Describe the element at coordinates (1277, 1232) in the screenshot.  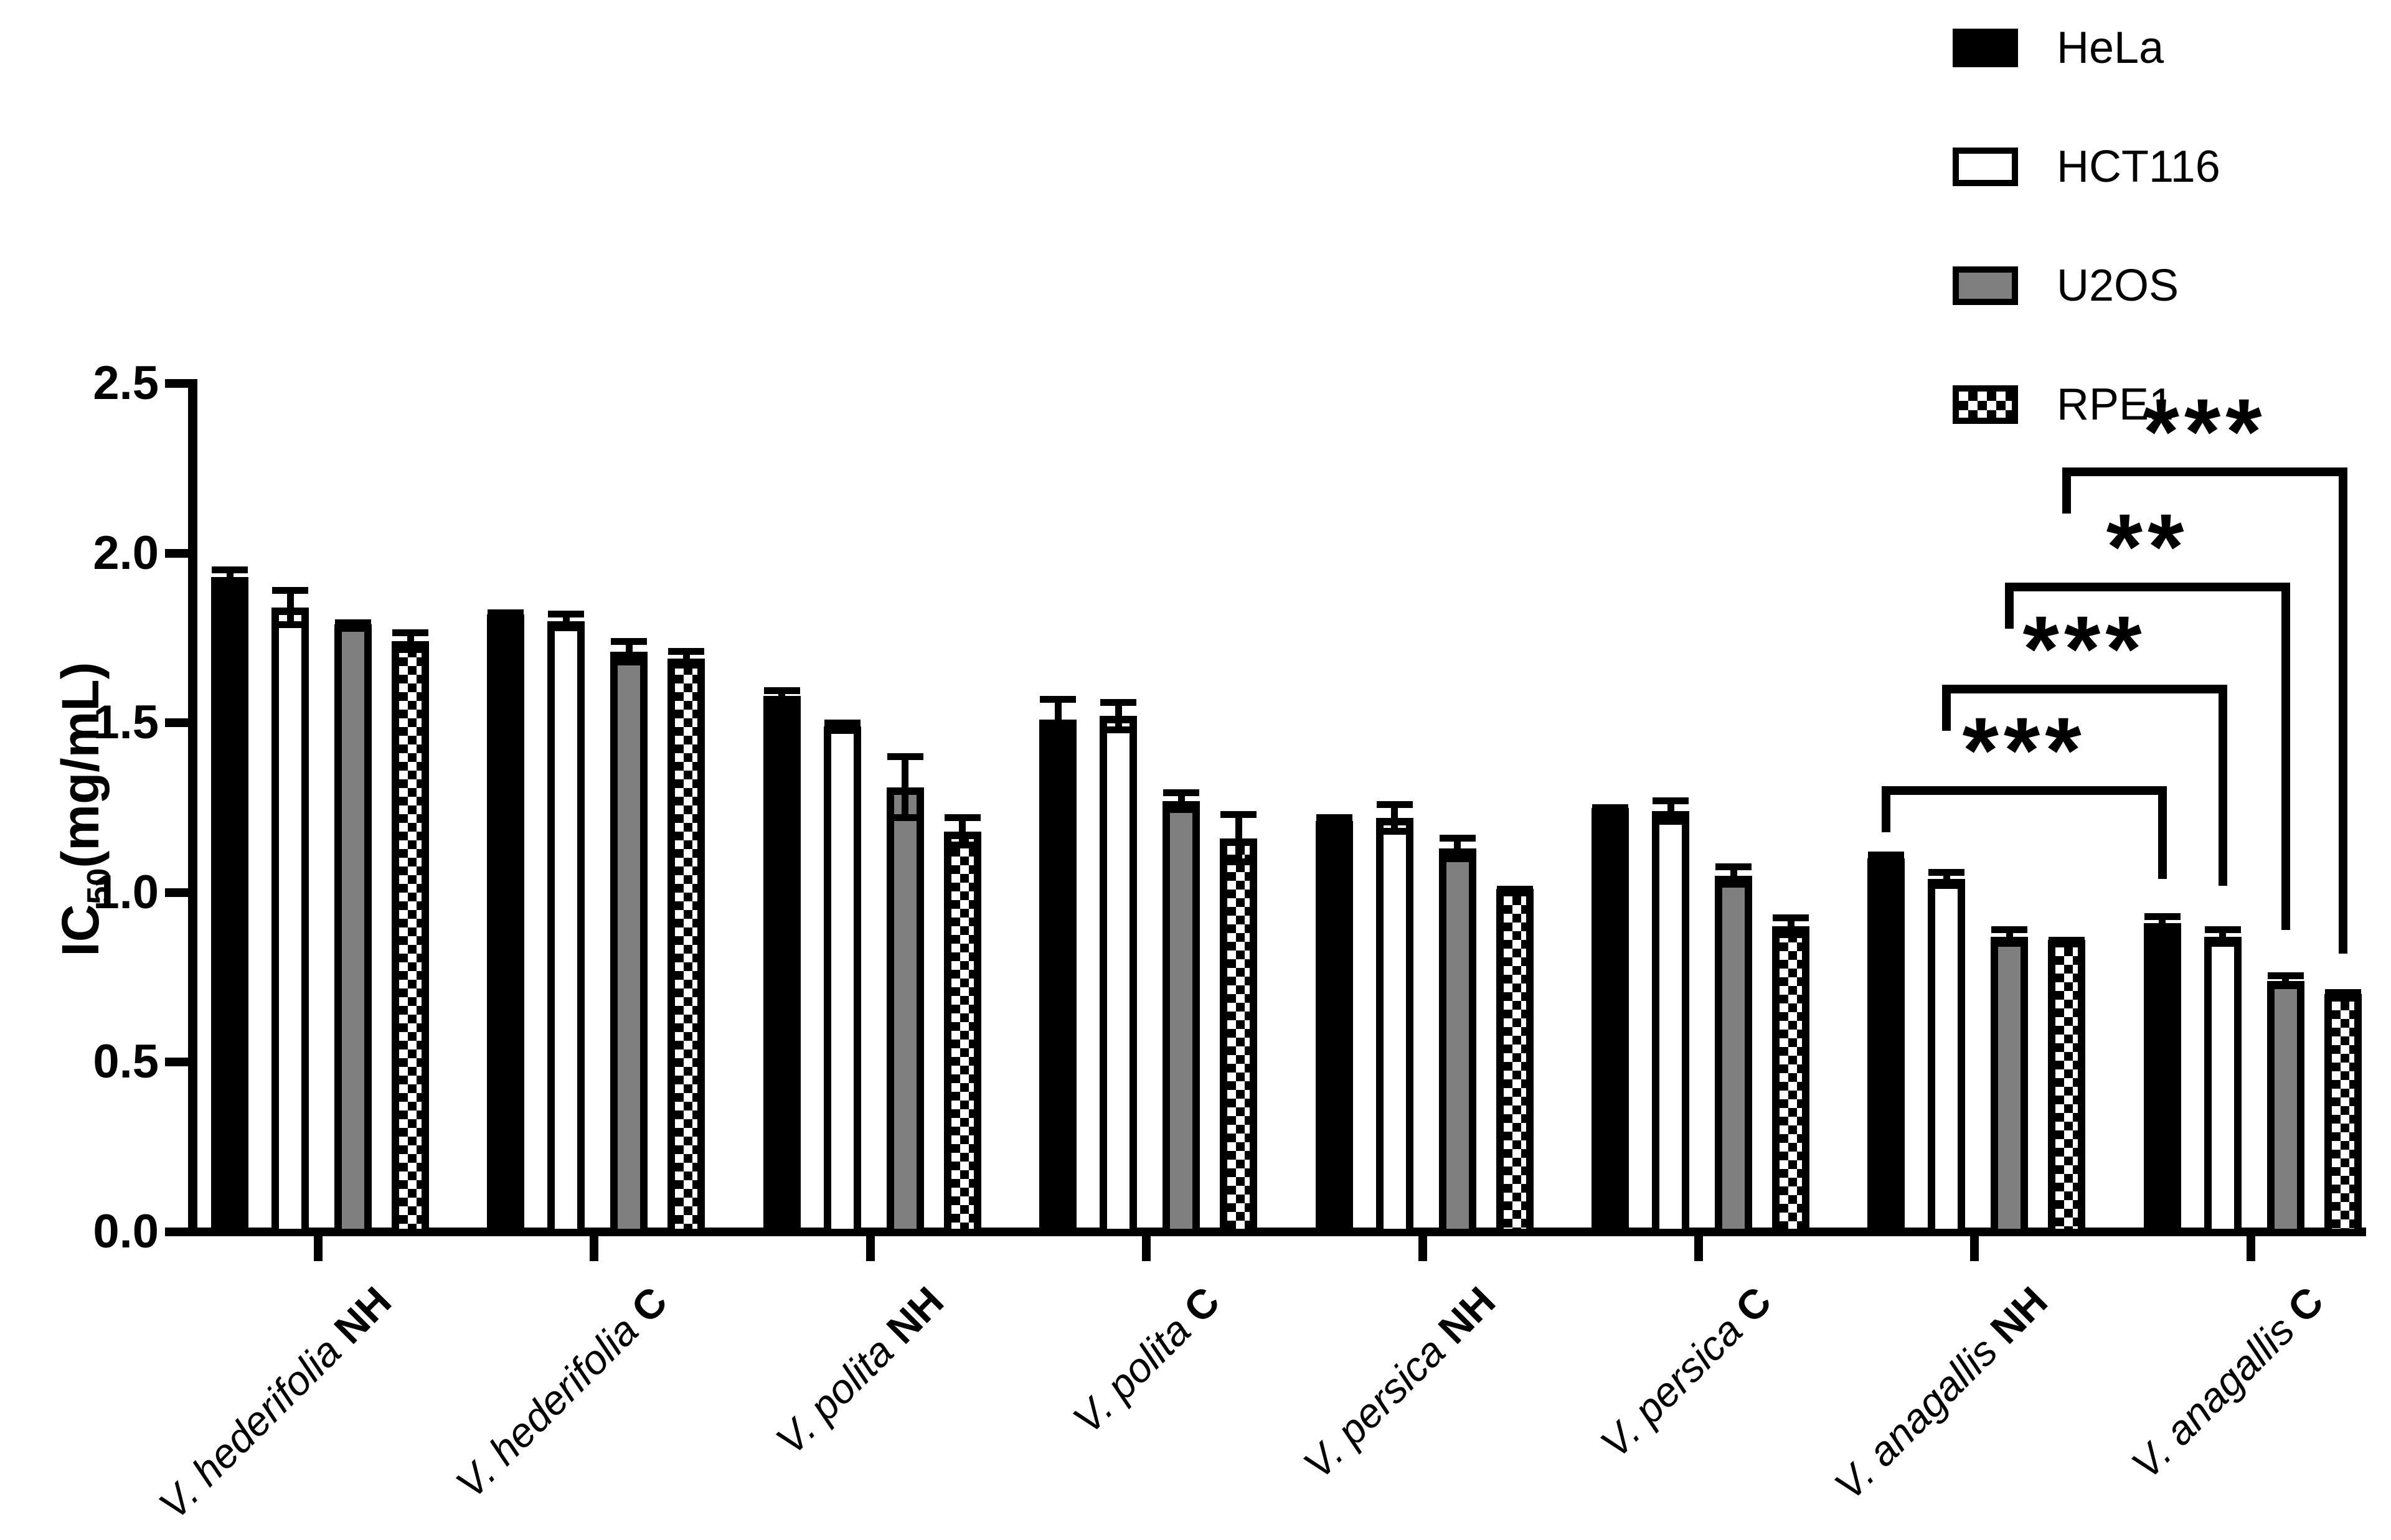
I see `x-axis-line` at that location.